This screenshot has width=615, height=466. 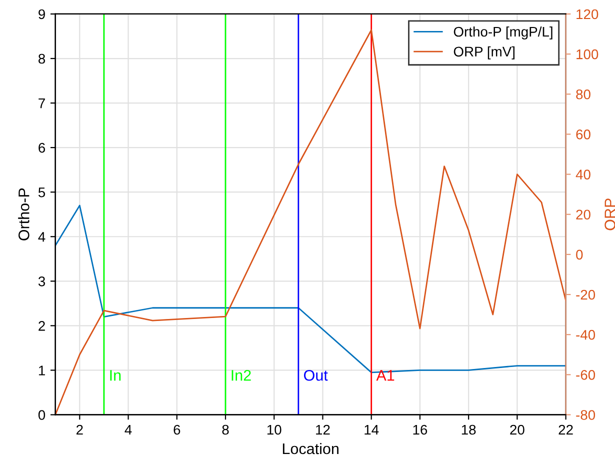 I want to click on y-tick-label: 2, so click(x=41, y=326).